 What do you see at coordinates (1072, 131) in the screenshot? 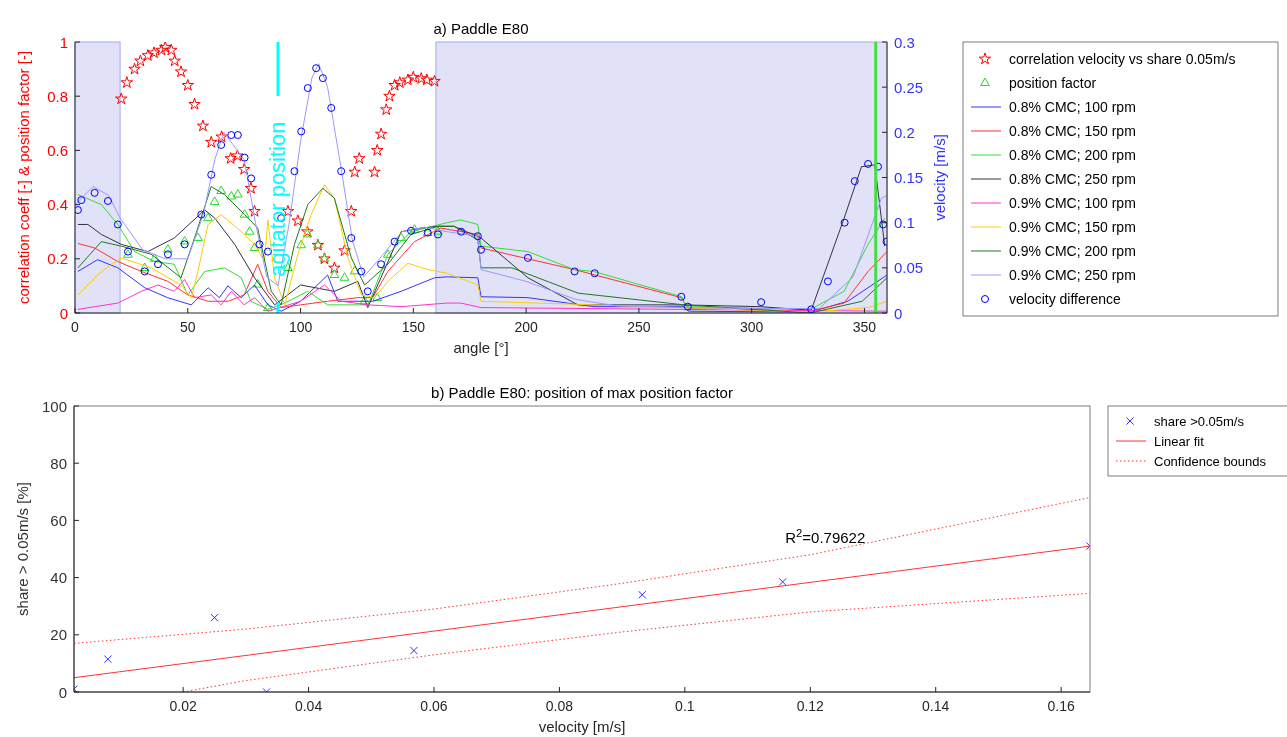
I see `legend-label: 0.8% CMC; 150 rpm` at bounding box center [1072, 131].